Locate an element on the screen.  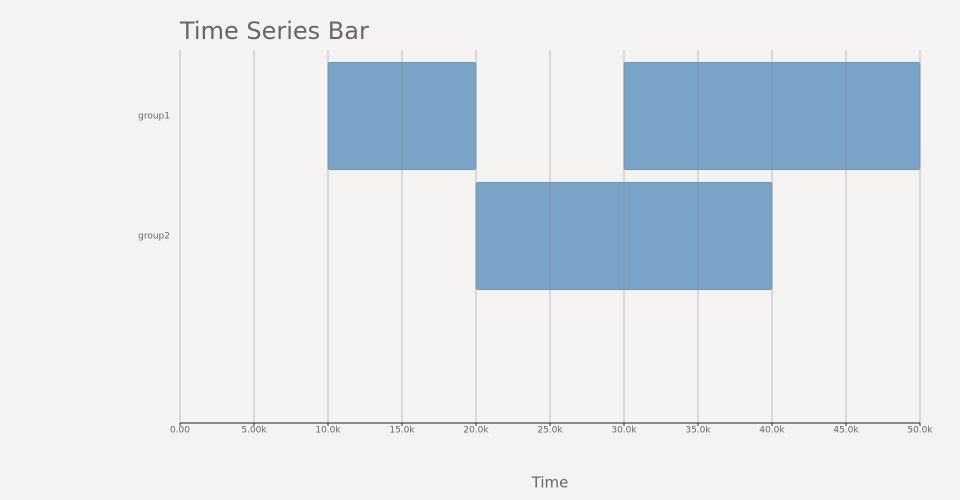
x-tick-label: 25.0k is located at coordinates (550, 431).